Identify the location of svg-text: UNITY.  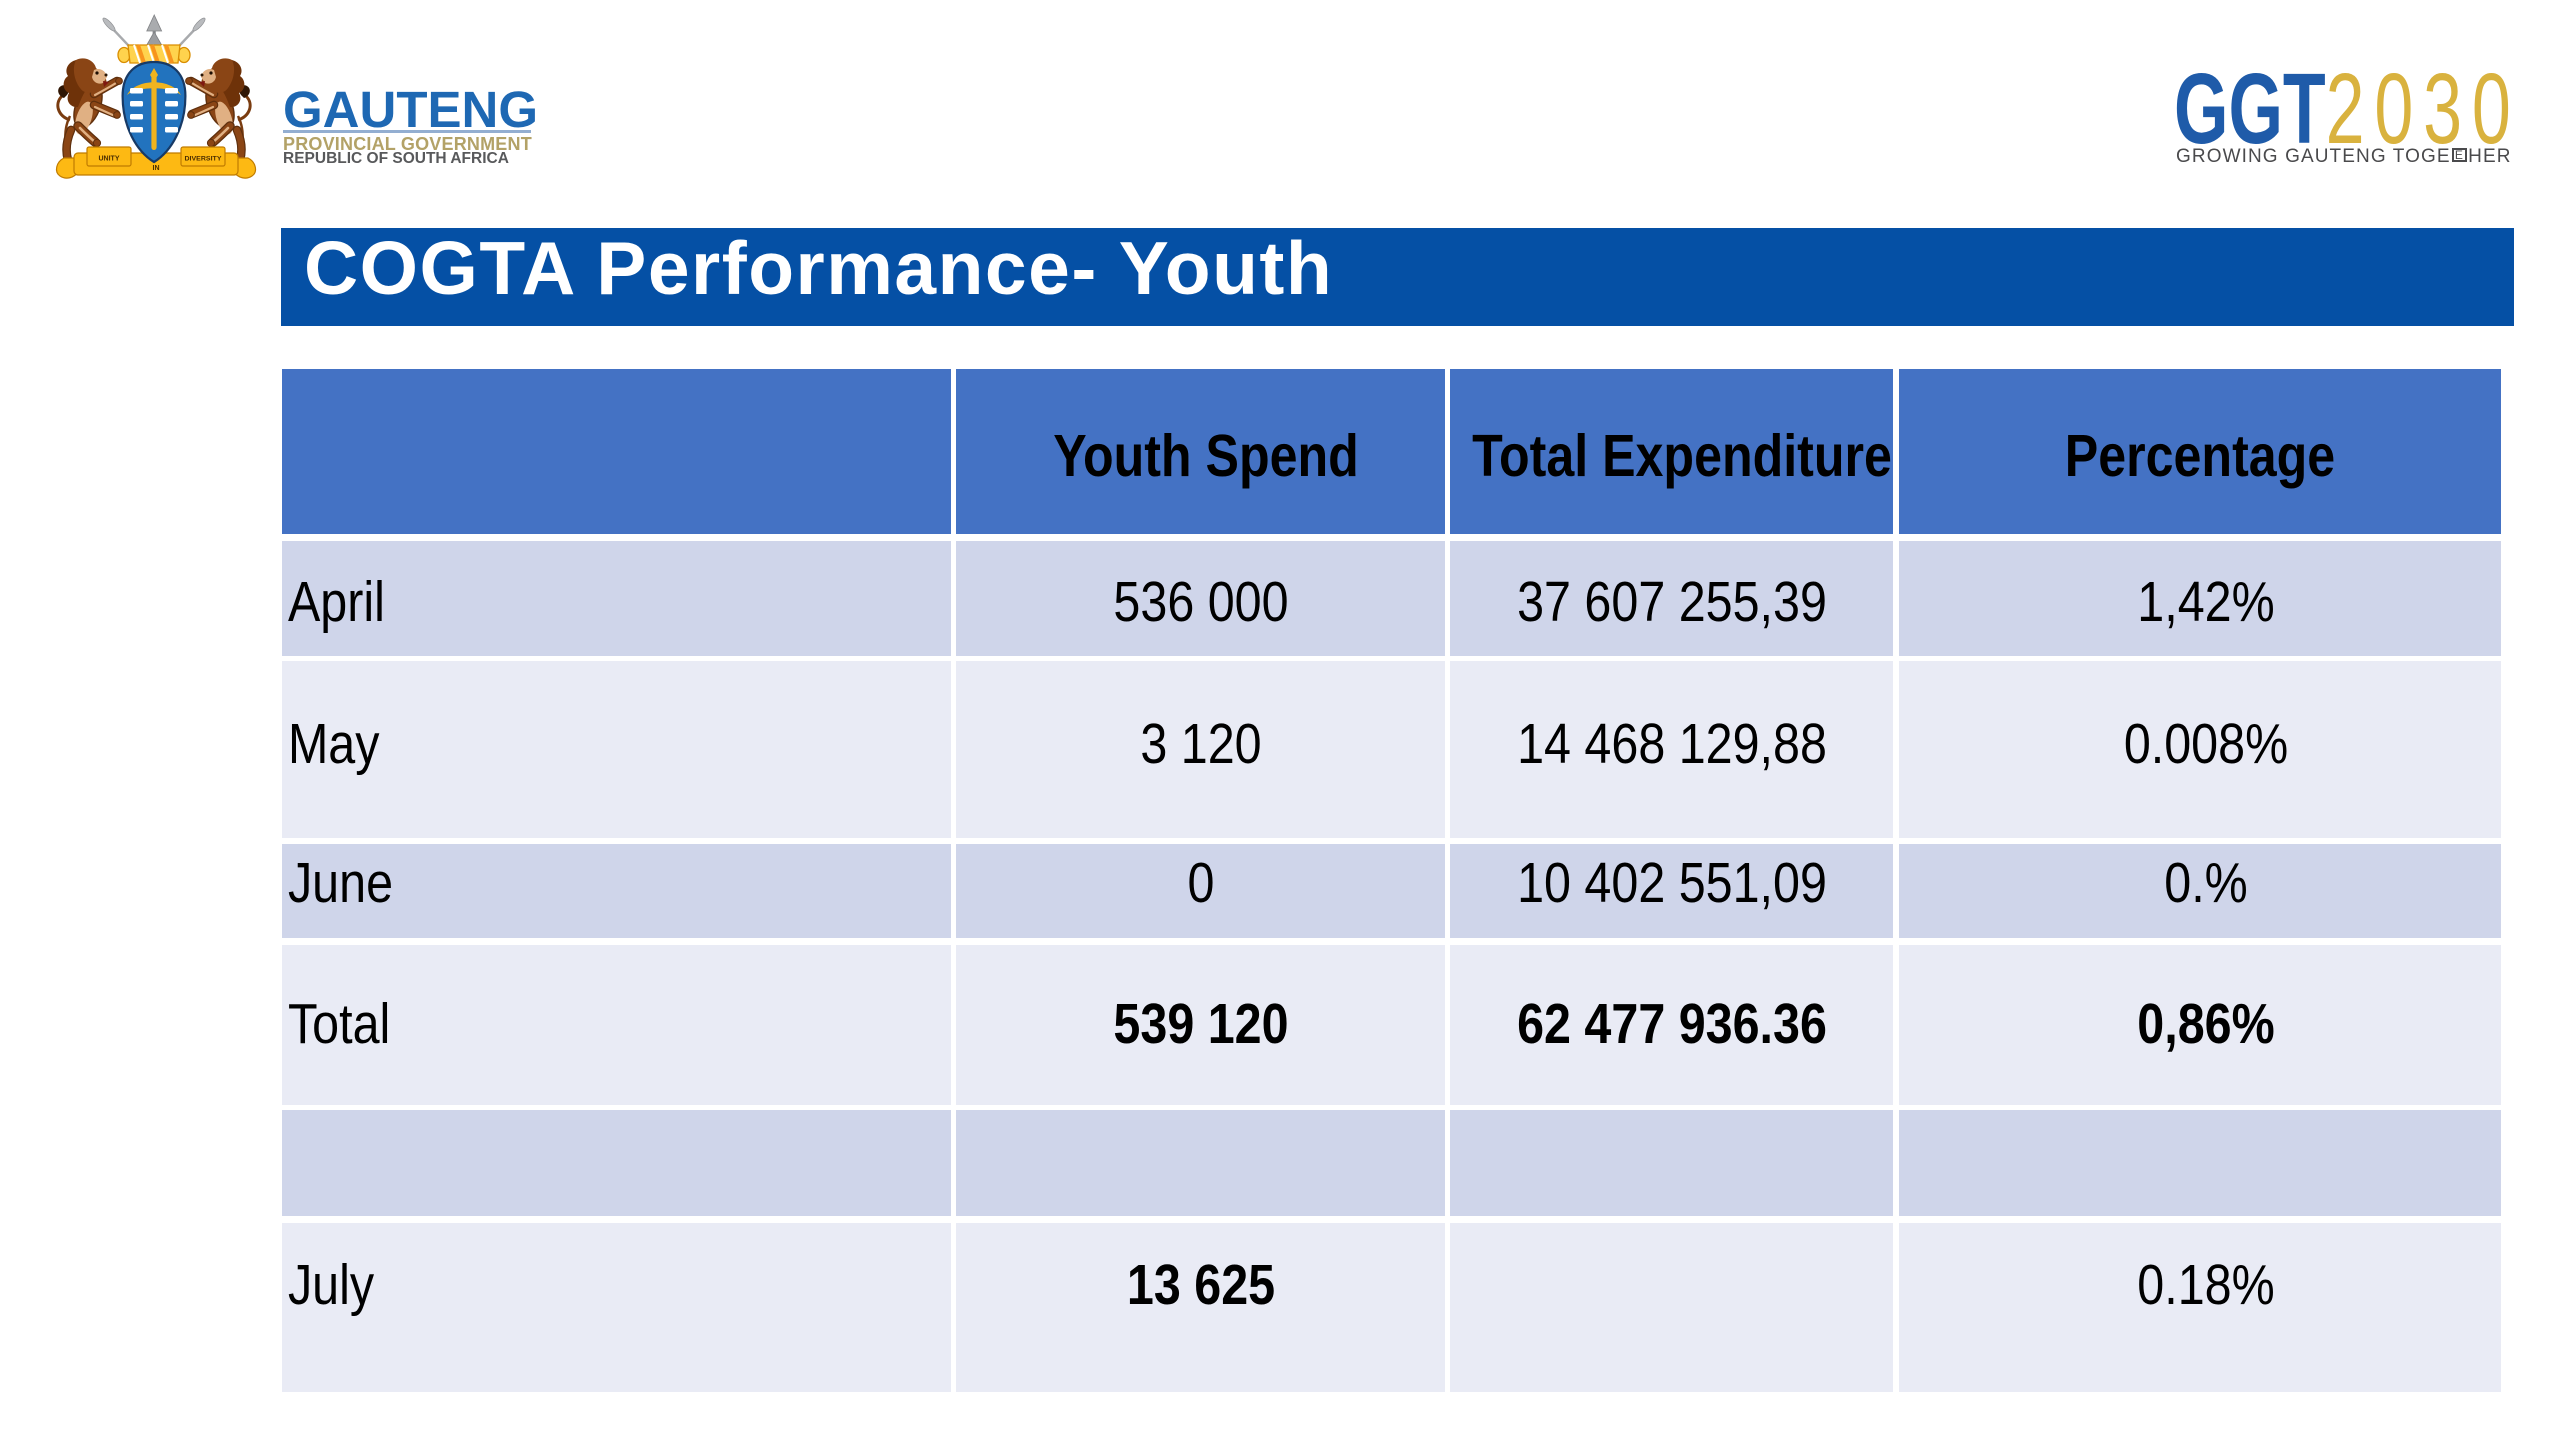
(109, 159).